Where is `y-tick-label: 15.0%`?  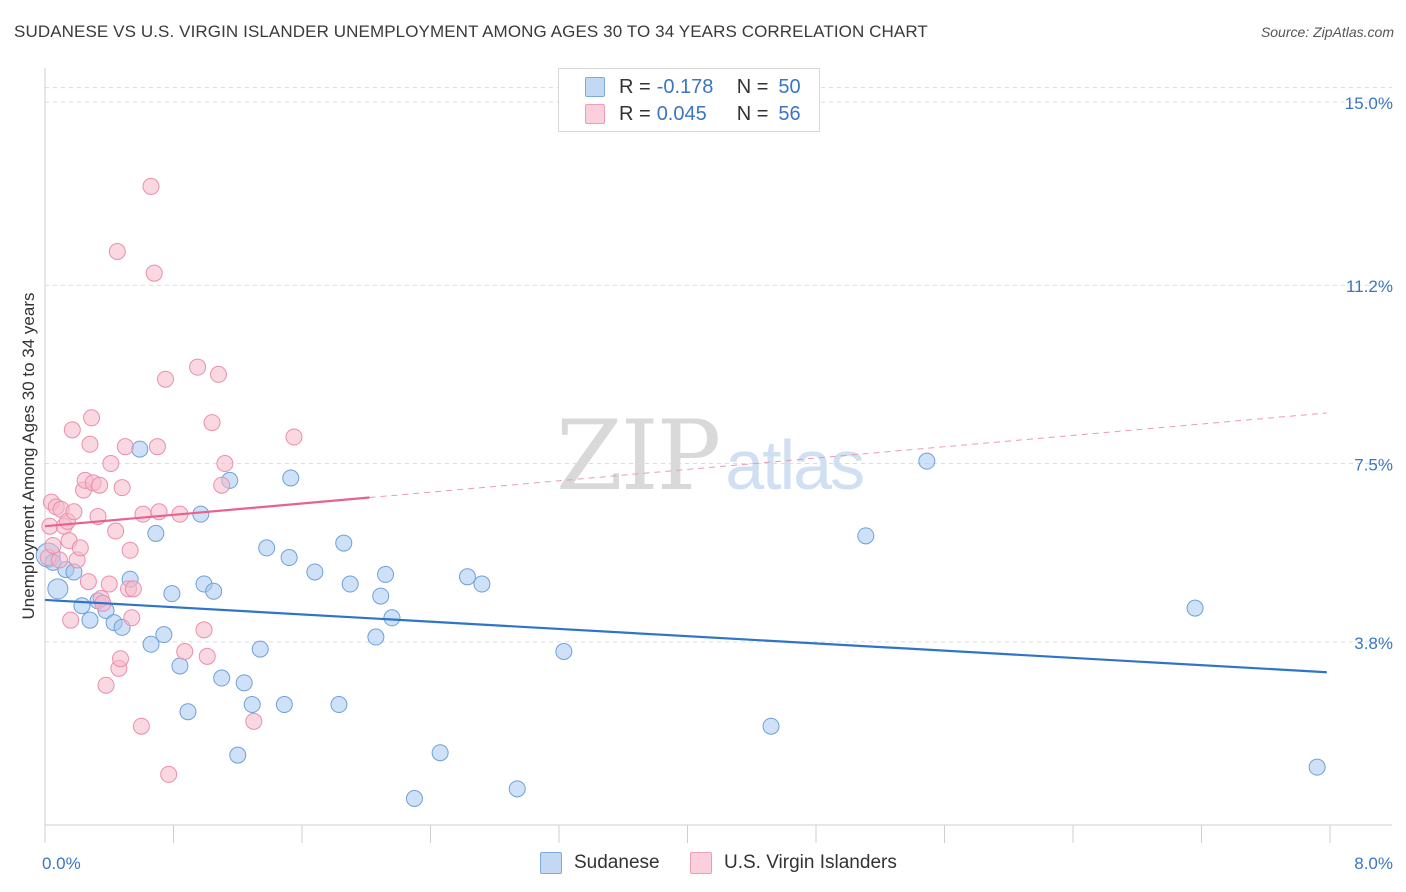 y-tick-label: 15.0% is located at coordinates (1369, 103).